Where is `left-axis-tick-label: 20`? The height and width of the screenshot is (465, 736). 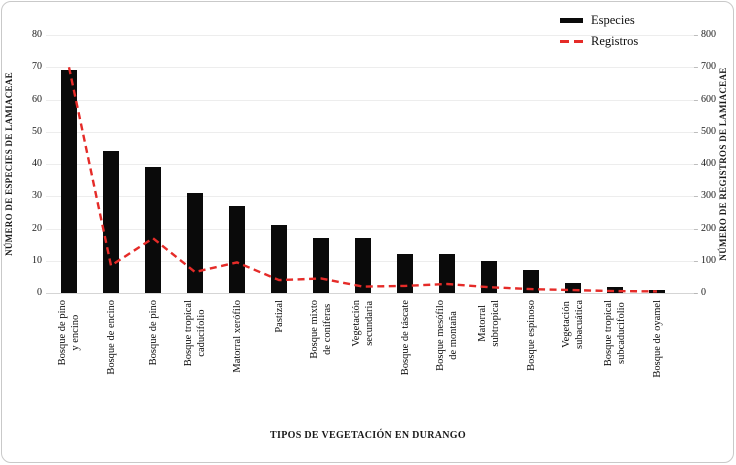 left-axis-tick-label: 20 is located at coordinates (37, 228).